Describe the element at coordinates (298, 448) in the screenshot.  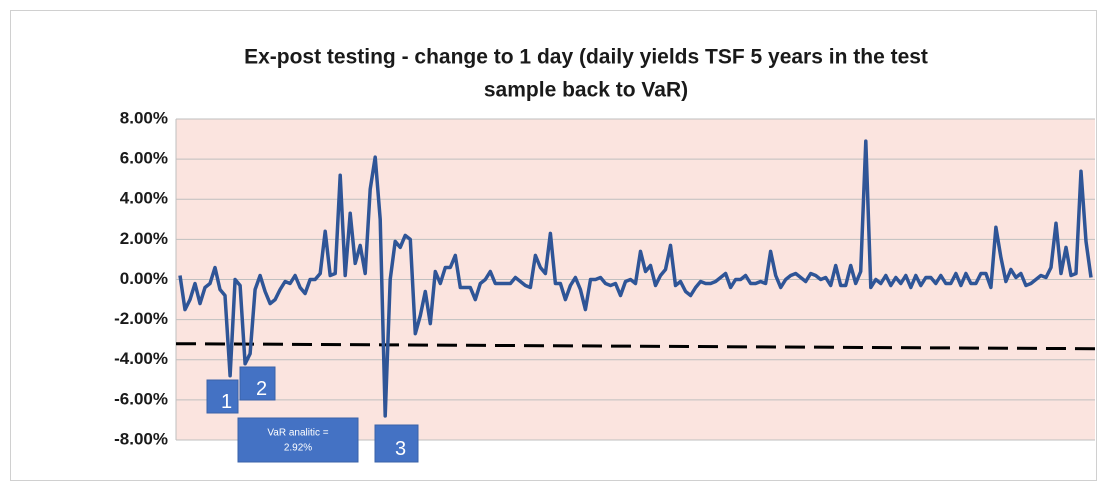
I see `annotation-text: 2.92%` at that location.